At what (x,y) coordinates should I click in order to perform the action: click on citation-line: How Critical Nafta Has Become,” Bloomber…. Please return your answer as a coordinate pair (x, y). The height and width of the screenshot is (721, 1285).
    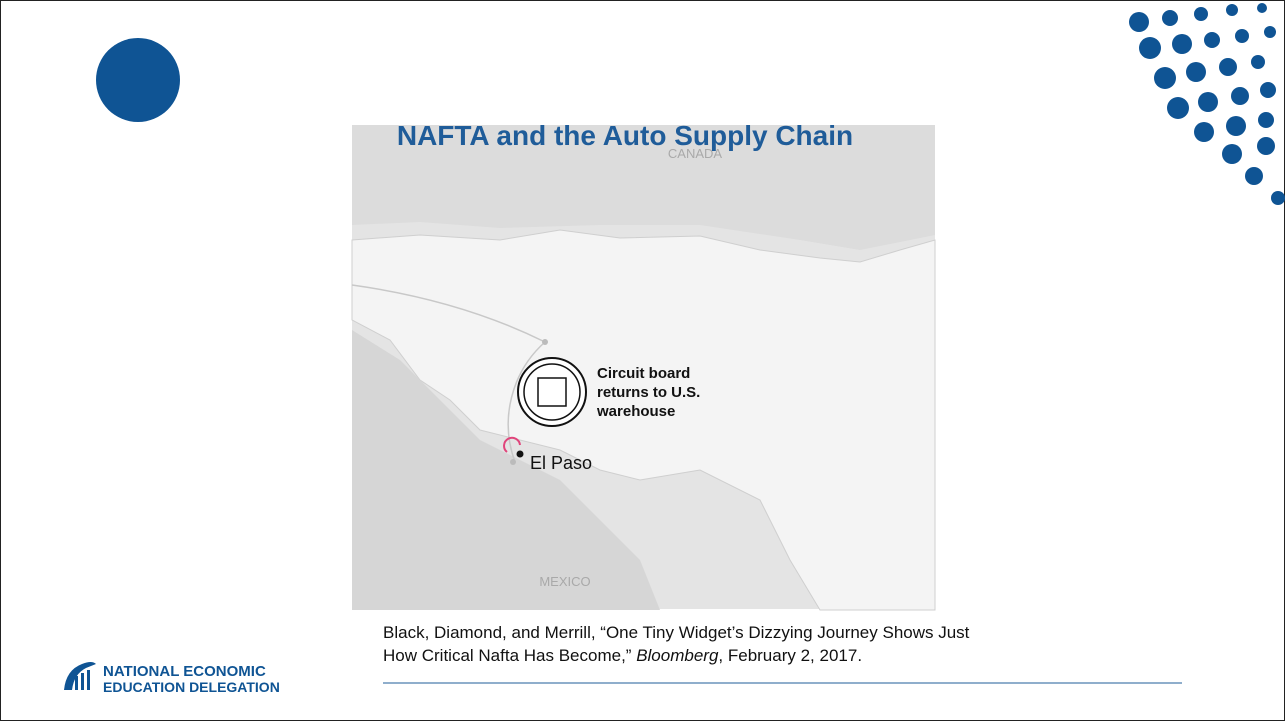
    Looking at the image, I should click on (622, 655).